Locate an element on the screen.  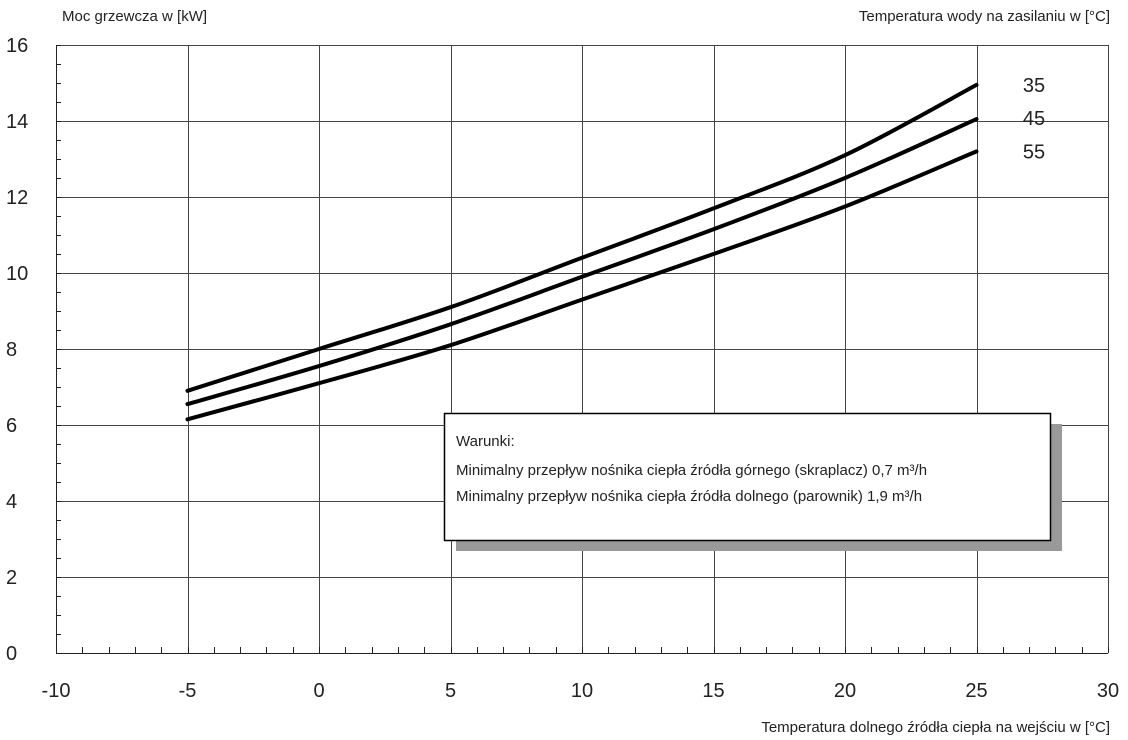
x-tick-label: 0 is located at coordinates (318, 691).